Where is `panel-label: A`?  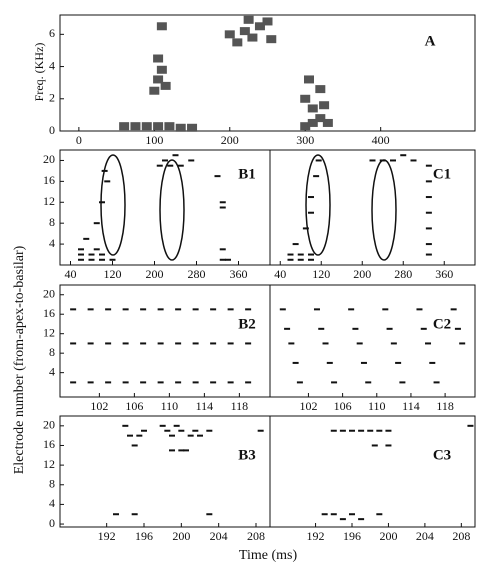
panel-label: A is located at coordinates (430, 41).